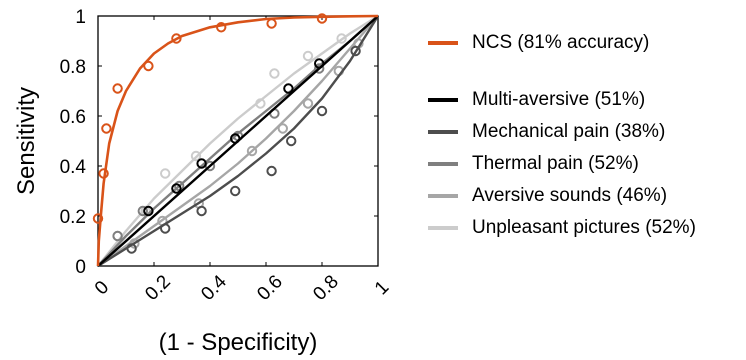  What do you see at coordinates (102, 288) in the screenshot?
I see `x-tick-label: 0` at bounding box center [102, 288].